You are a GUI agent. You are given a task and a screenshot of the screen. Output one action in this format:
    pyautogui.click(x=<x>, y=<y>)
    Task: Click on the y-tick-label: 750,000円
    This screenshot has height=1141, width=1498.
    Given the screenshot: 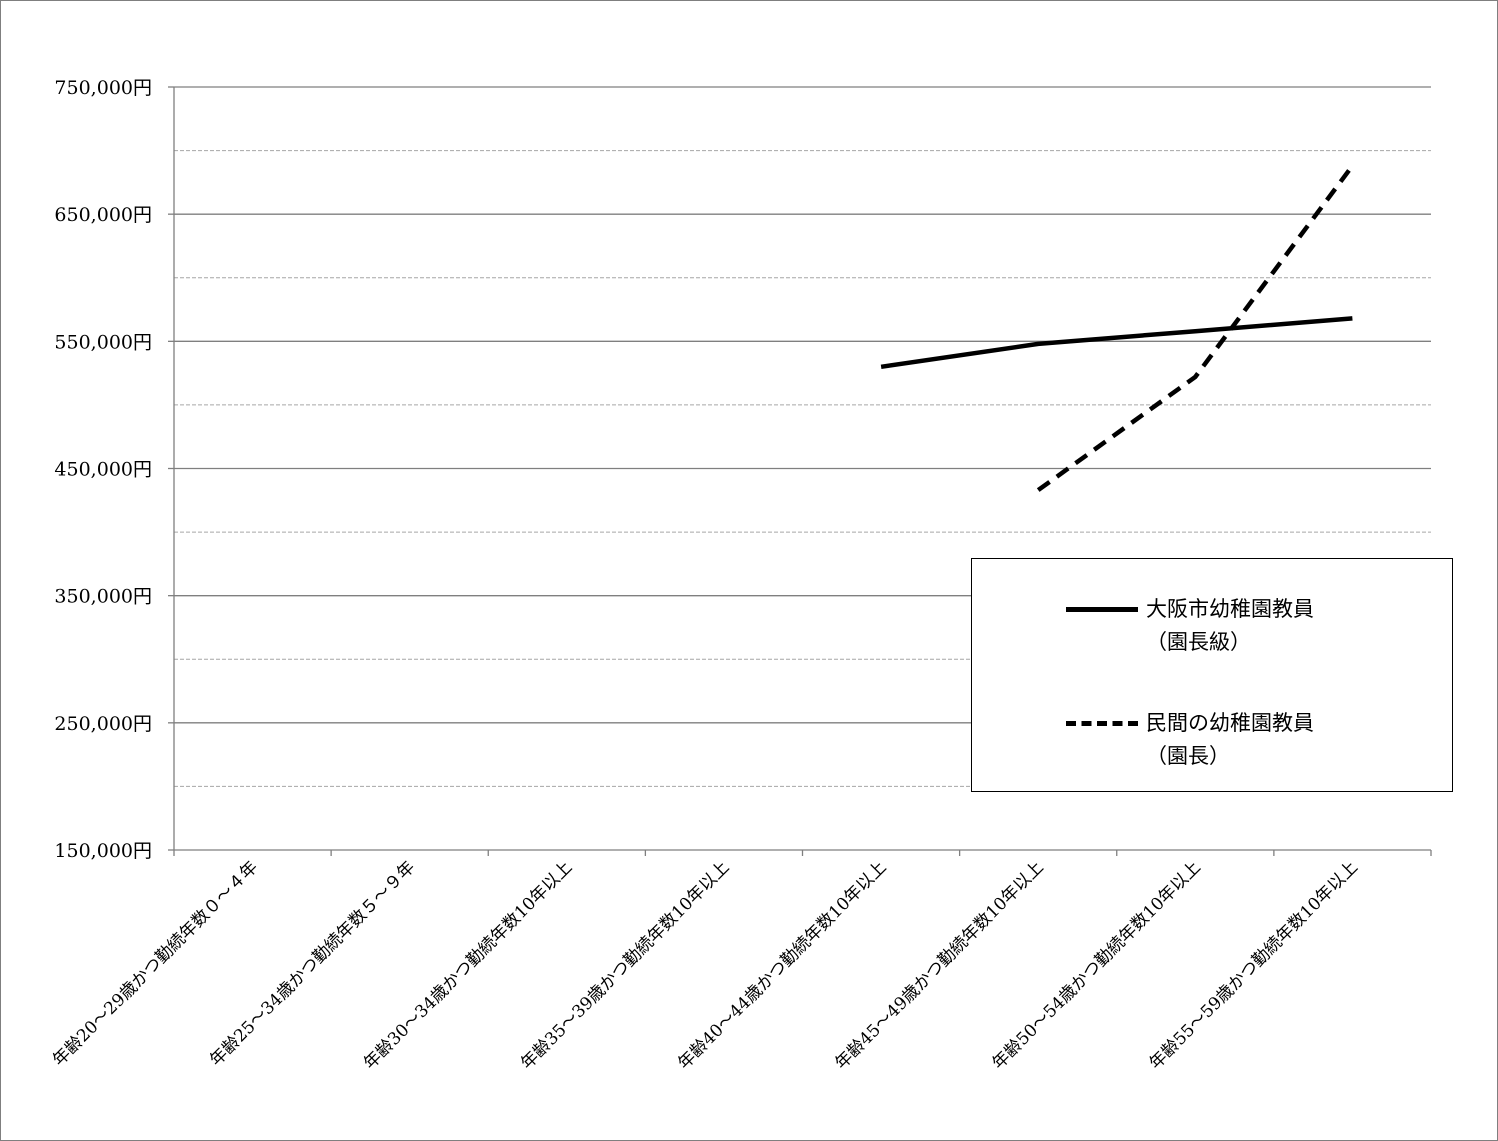 What is the action you would take?
    pyautogui.click(x=103, y=88)
    